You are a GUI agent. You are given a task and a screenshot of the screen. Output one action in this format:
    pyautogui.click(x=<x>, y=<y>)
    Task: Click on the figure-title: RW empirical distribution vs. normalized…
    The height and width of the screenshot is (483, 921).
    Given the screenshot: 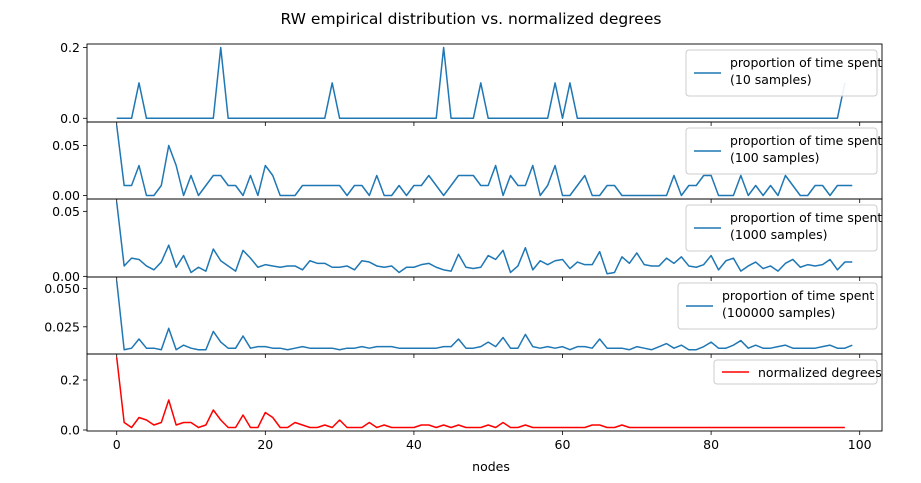 What is the action you would take?
    pyautogui.click(x=471, y=19)
    